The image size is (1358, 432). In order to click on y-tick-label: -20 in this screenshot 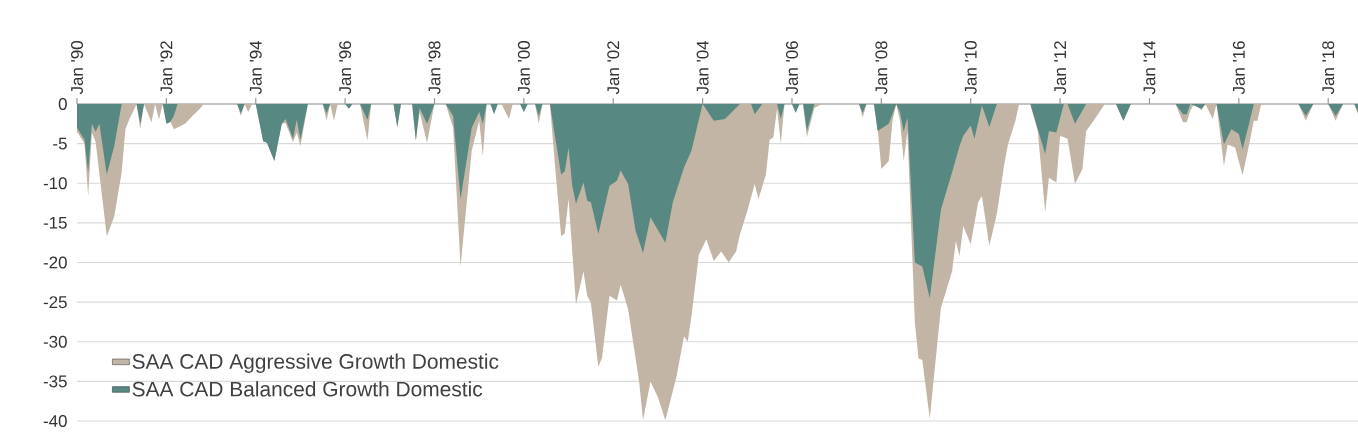, I will do `click(55, 262)`.